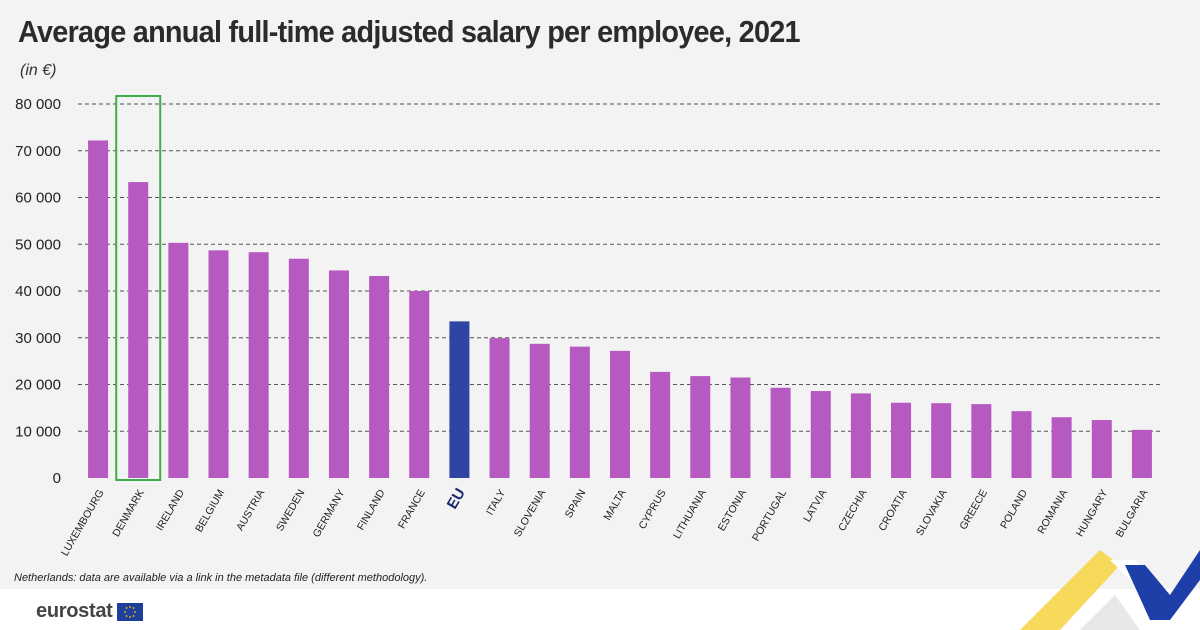 The height and width of the screenshot is (630, 1200). Describe the element at coordinates (218, 364) in the screenshot. I see `bar-belgium` at that location.